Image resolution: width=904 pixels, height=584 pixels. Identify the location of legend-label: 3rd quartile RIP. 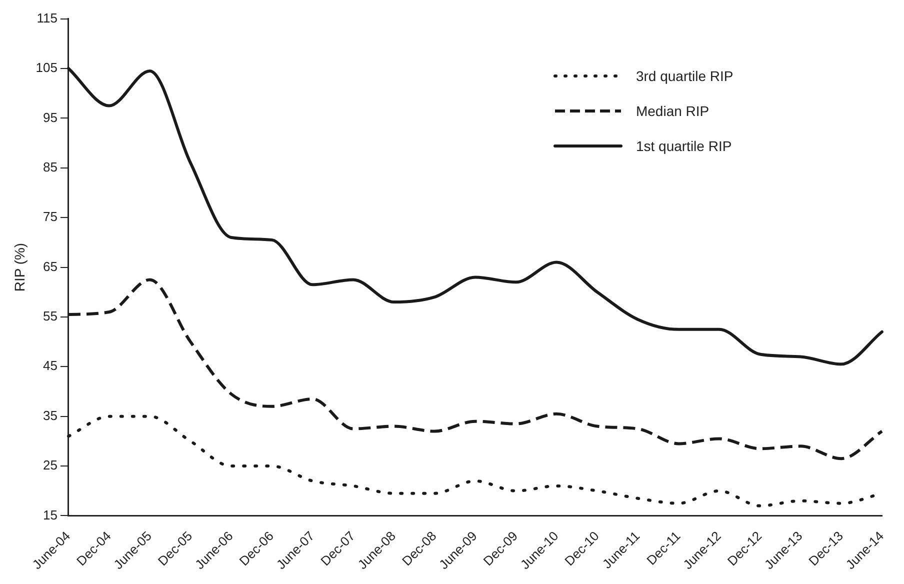
(685, 76).